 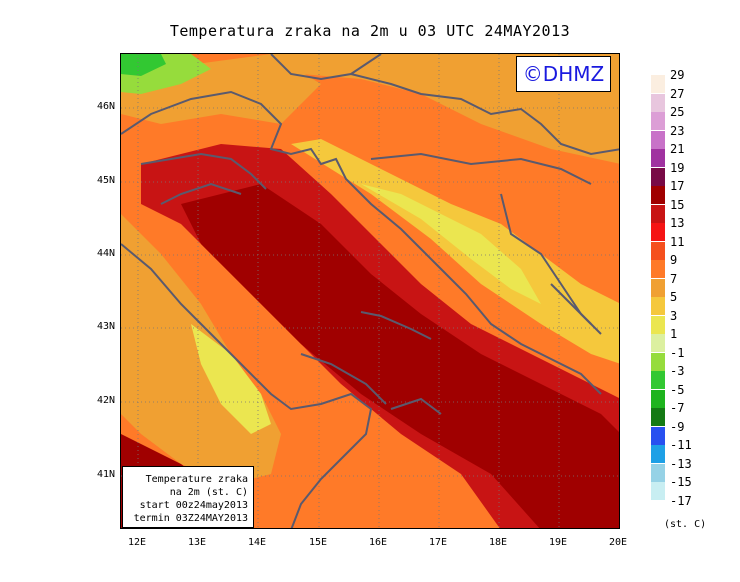 What do you see at coordinates (208, 492) in the screenshot?
I see `info-line-2: na 2m (st. C)` at bounding box center [208, 492].